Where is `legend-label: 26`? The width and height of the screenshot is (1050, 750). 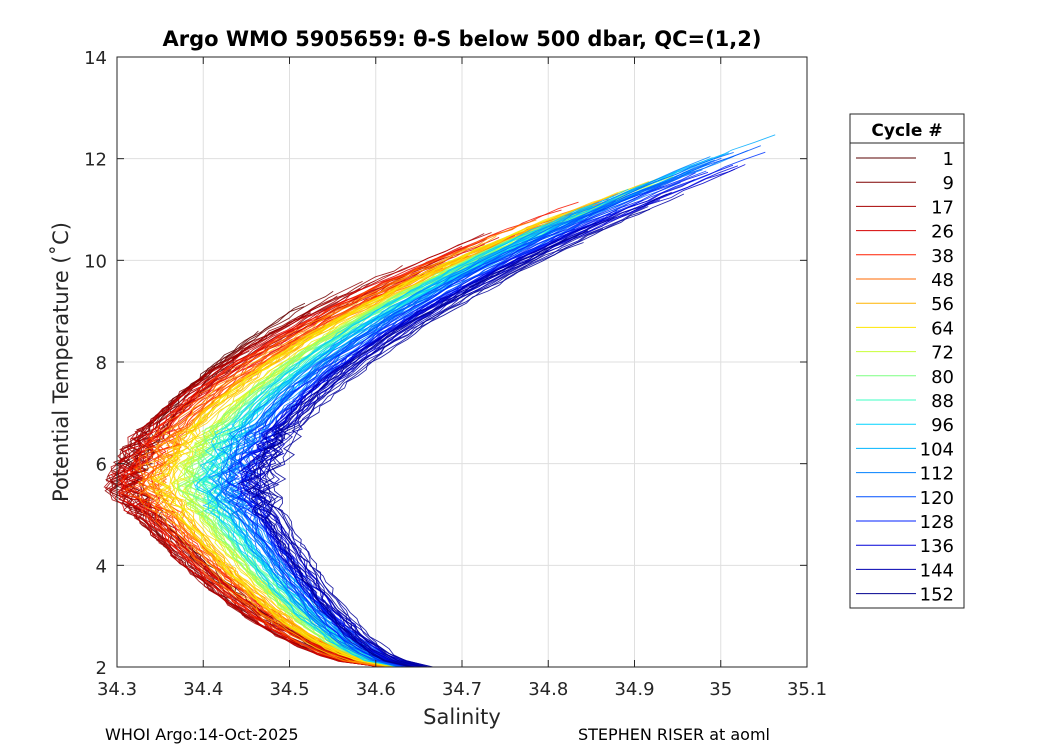
legend-label: 26 is located at coordinates (942, 232).